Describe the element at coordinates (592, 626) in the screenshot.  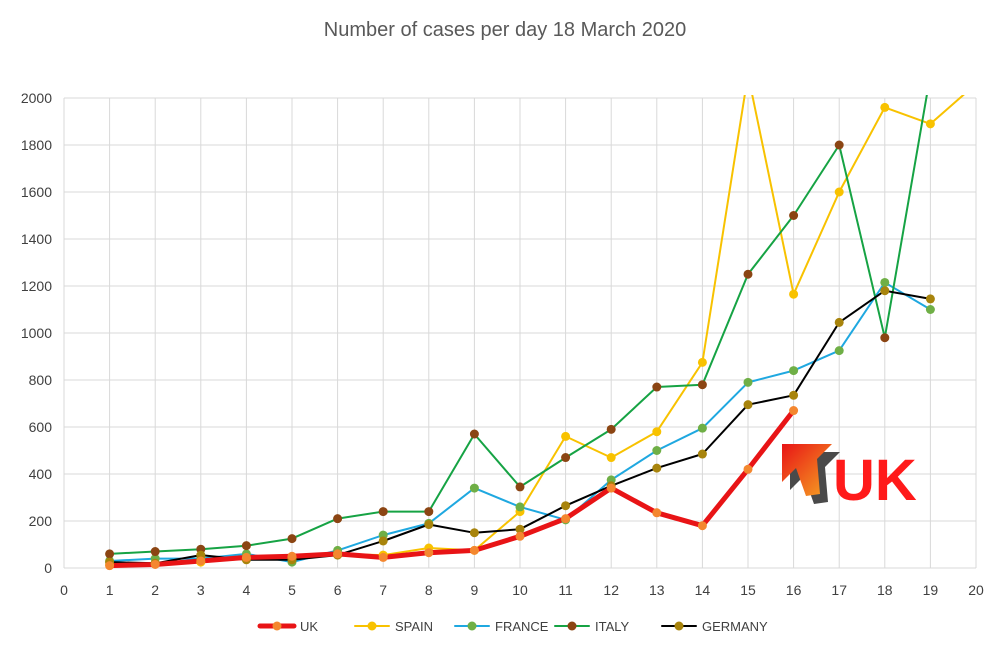
I see `legend-item-italy: ITALY` at that location.